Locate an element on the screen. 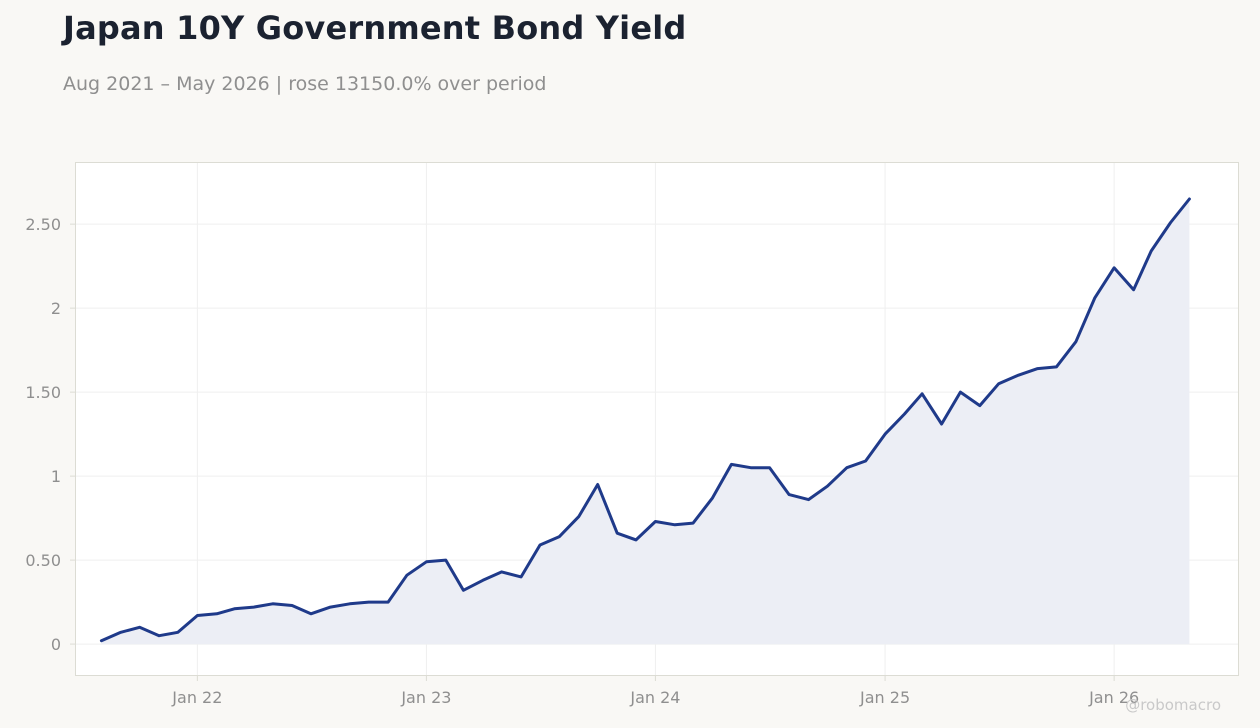 The height and width of the screenshot is (728, 1260). y-tick-label: 0 is located at coordinates (56, 644).